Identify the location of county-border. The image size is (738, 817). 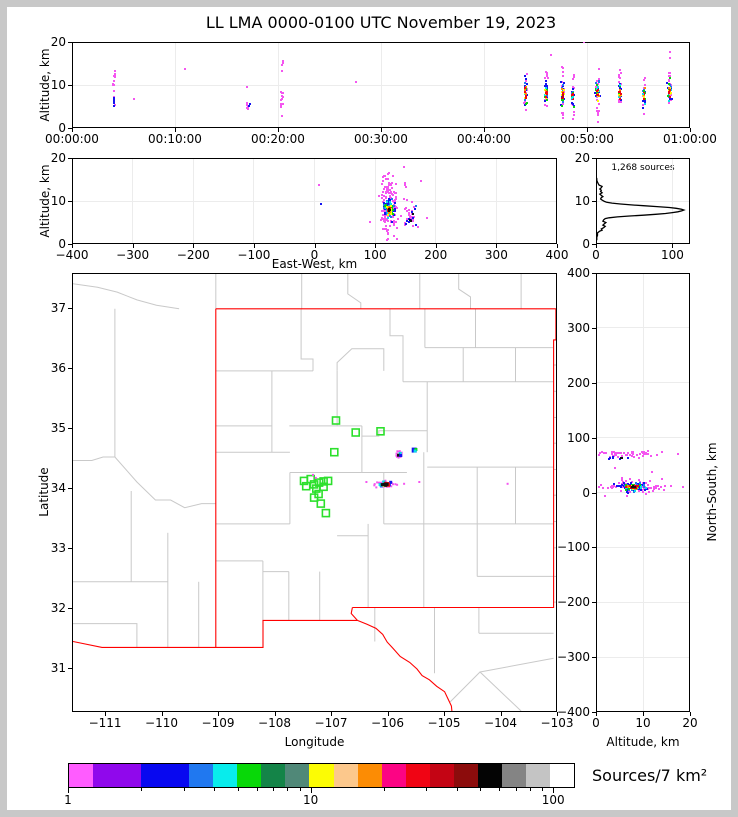
(165, 482).